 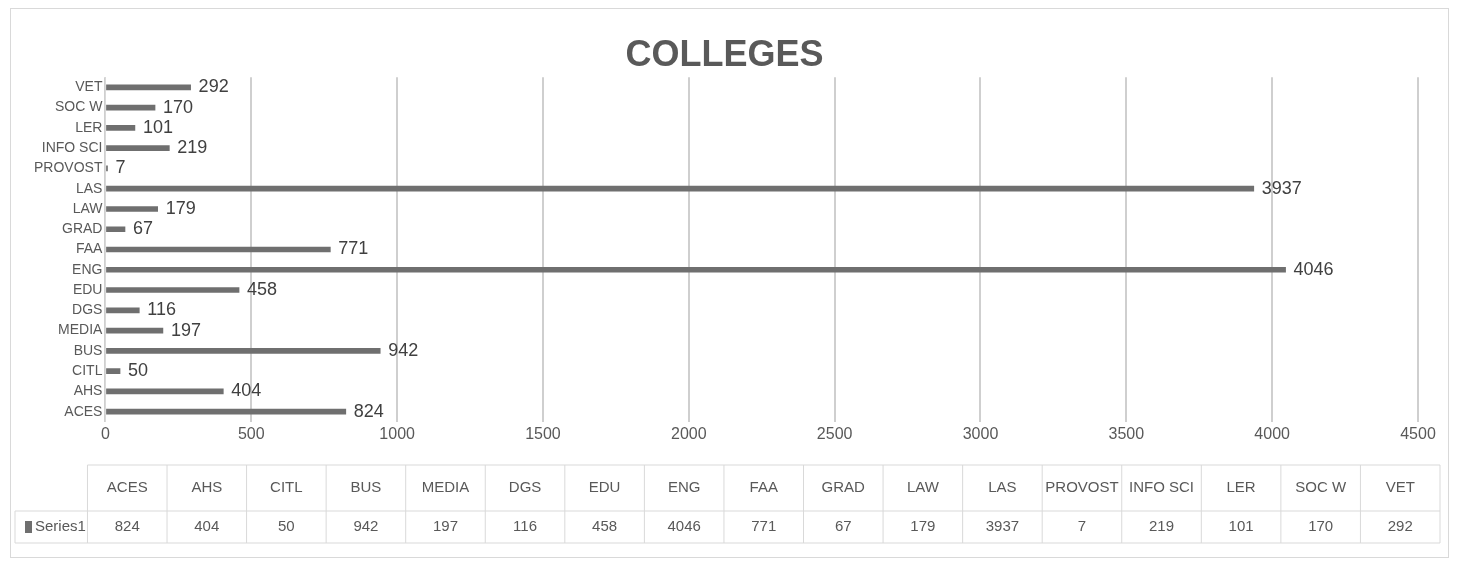 I want to click on category-label: SOC W, so click(x=1321, y=487).